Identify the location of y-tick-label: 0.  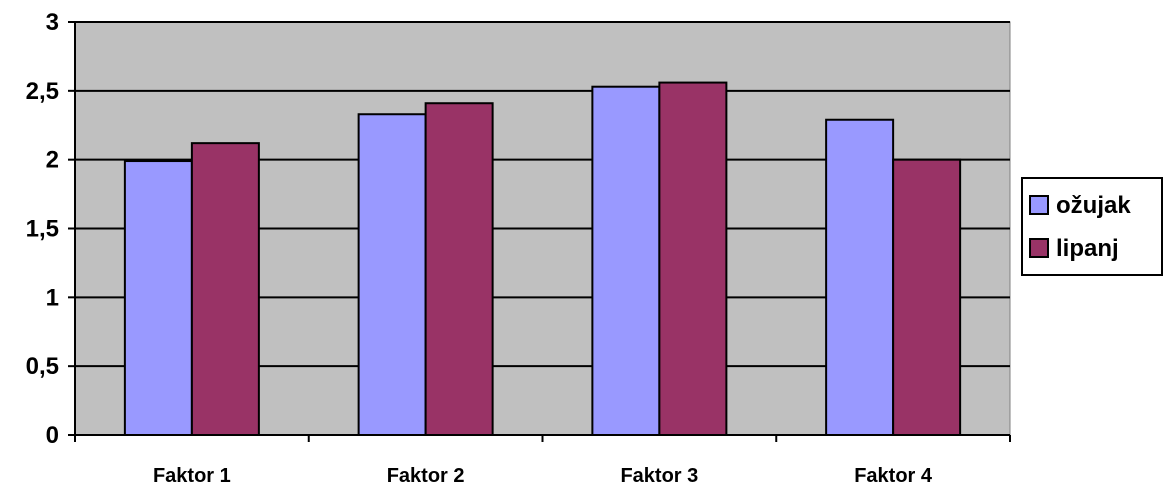
(52, 435).